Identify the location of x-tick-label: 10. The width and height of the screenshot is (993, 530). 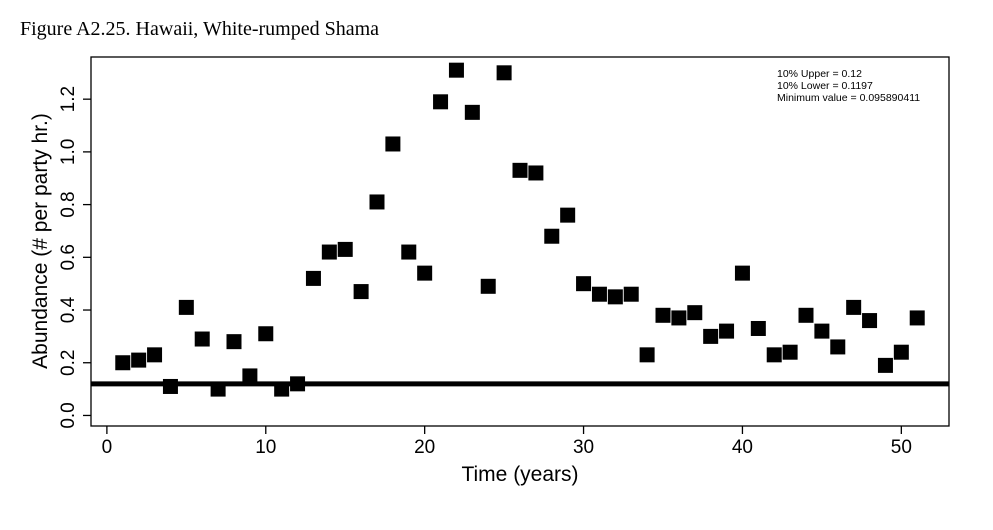
(265, 447).